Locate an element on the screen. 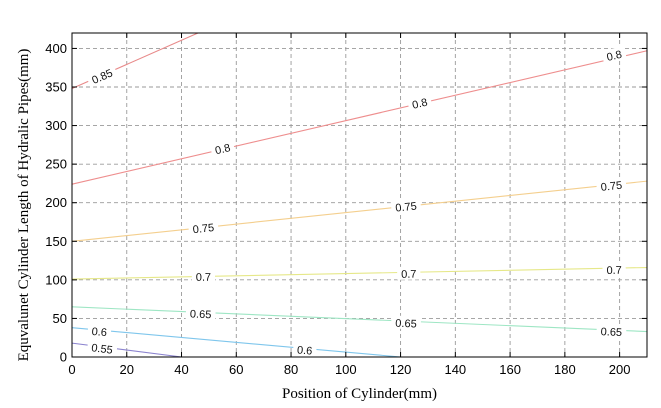 This screenshot has width=661, height=408. y-tick-label: 350 is located at coordinates (56, 87).